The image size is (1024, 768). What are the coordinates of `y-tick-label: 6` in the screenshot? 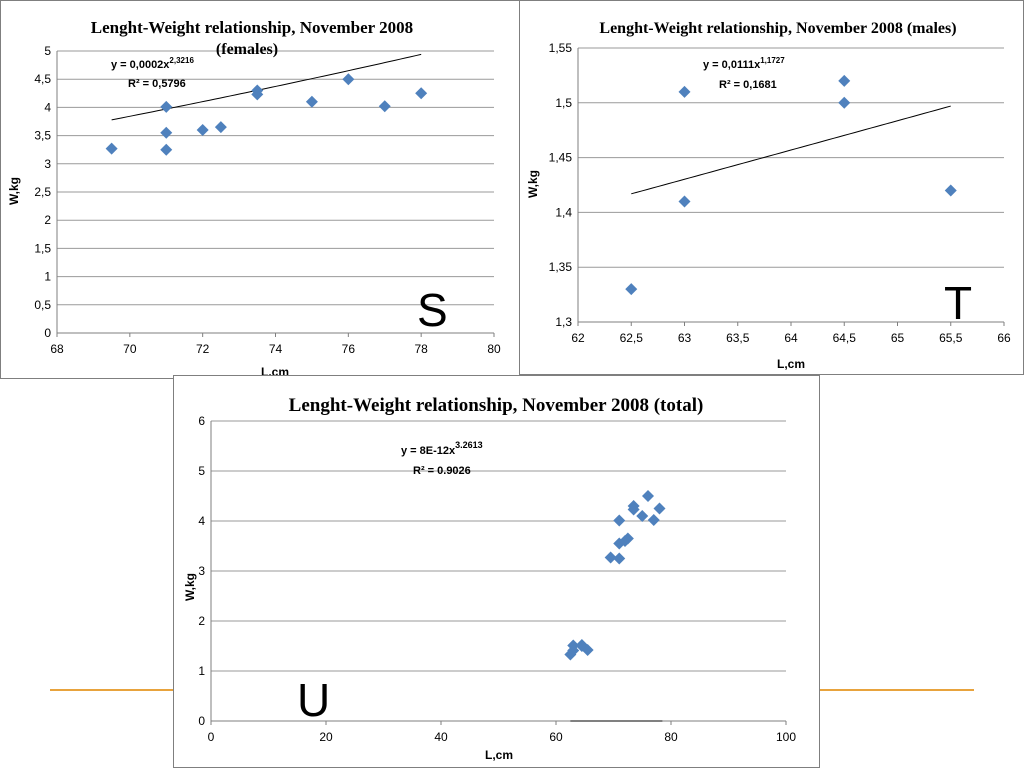 It's located at (201, 421).